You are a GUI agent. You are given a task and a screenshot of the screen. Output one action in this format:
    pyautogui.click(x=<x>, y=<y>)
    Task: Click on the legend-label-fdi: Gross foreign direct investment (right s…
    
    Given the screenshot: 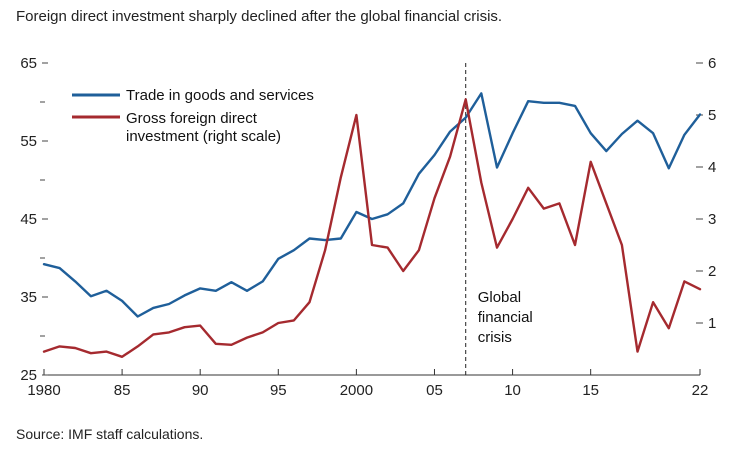 What is the action you would take?
    pyautogui.click(x=203, y=127)
    